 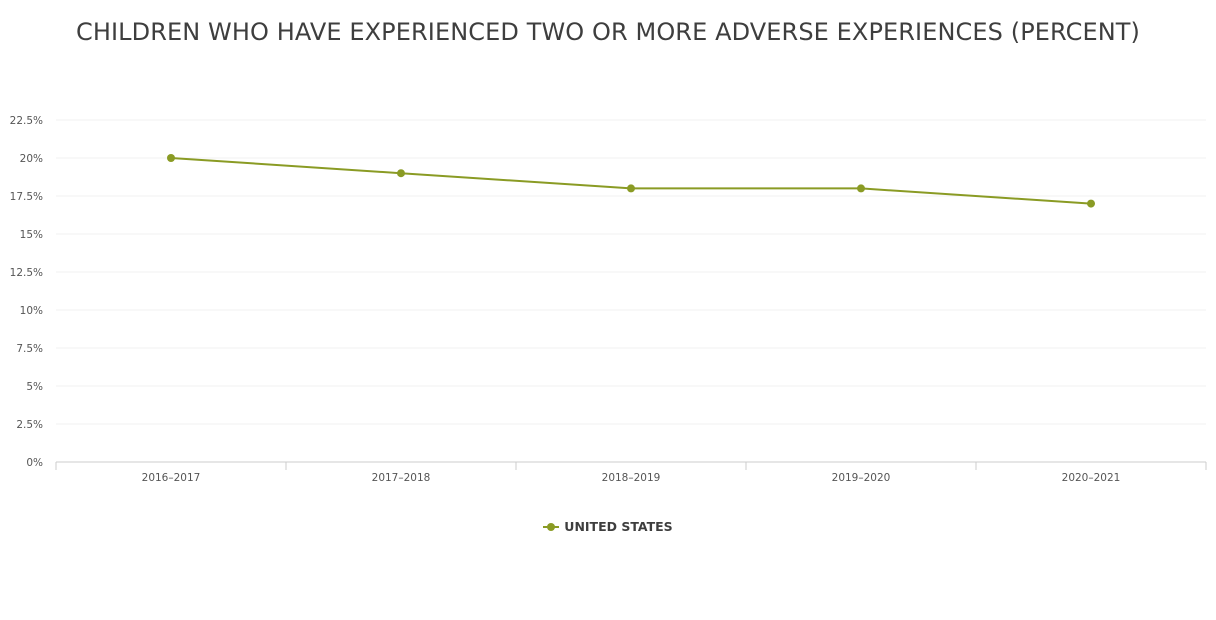 I want to click on y-tick-label: 20%, so click(x=31, y=159).